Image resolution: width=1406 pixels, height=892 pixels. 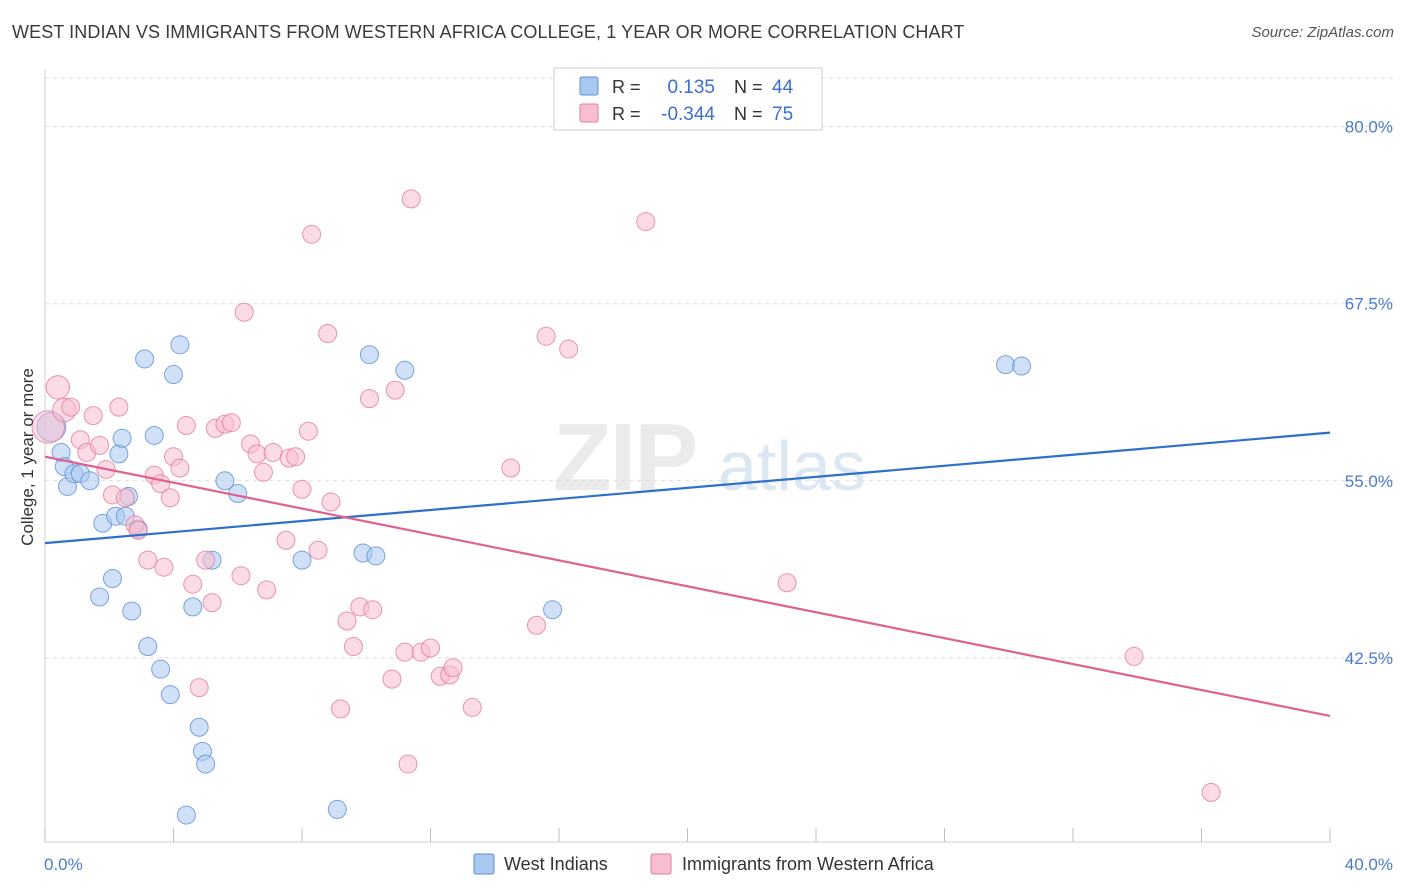 I want to click on legend-n-value-blue: 44, so click(x=783, y=87).